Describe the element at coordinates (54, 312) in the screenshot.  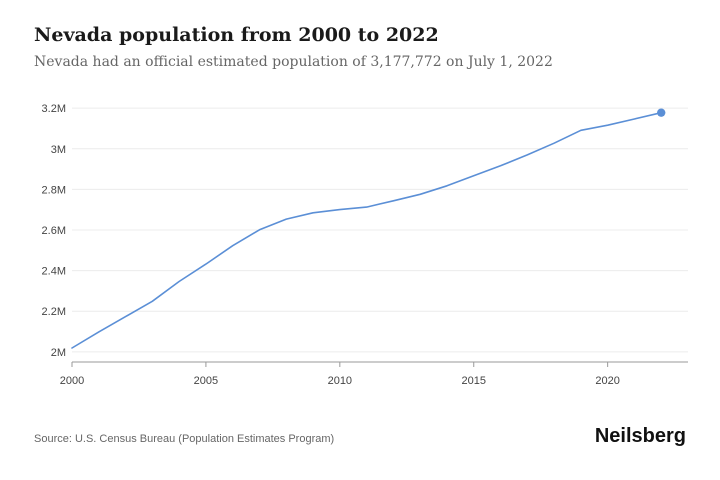
I see `y-tick-label: 2.2M` at that location.